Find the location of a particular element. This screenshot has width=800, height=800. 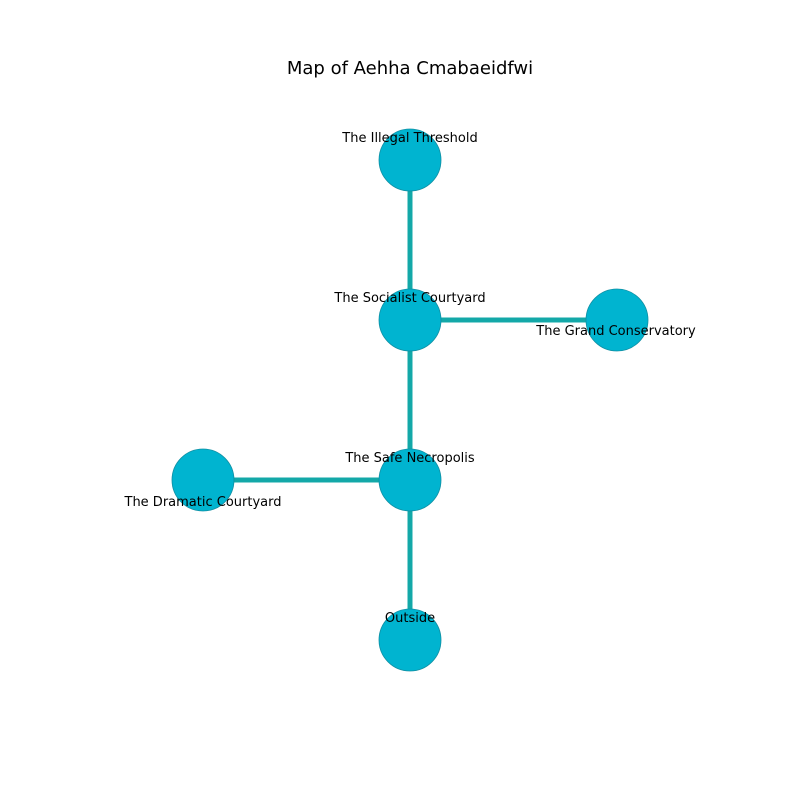

node-label-dramatic-courtyard: The Dramatic Courtyard is located at coordinates (203, 502).